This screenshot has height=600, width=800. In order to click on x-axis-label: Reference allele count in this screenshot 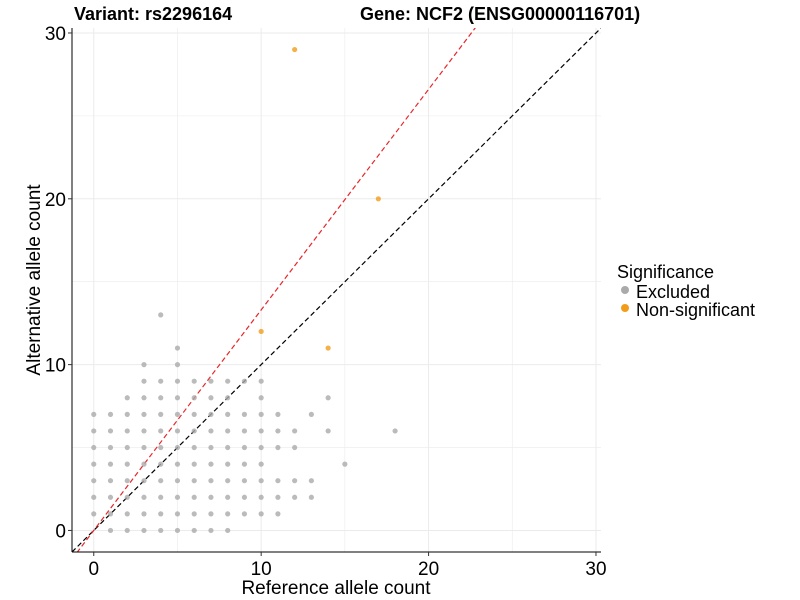, I will do `click(336, 588)`.